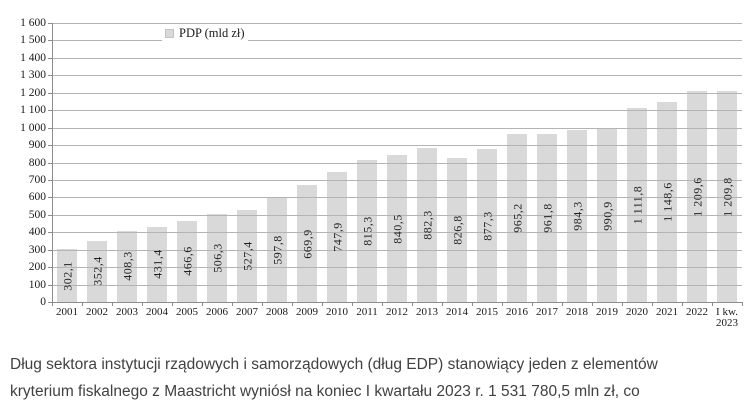  What do you see at coordinates (397, 228) in the screenshot?
I see `bar-value-label: 840,5` at bounding box center [397, 228].